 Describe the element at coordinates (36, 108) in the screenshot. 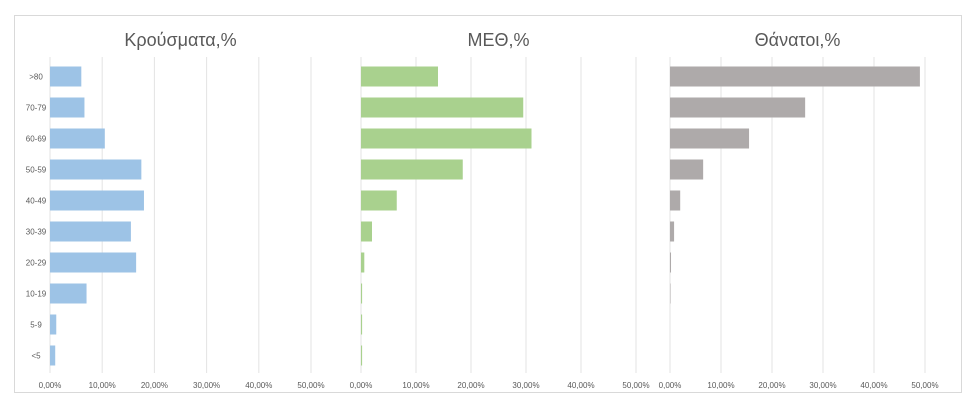

I see `category-label: 70-79` at that location.